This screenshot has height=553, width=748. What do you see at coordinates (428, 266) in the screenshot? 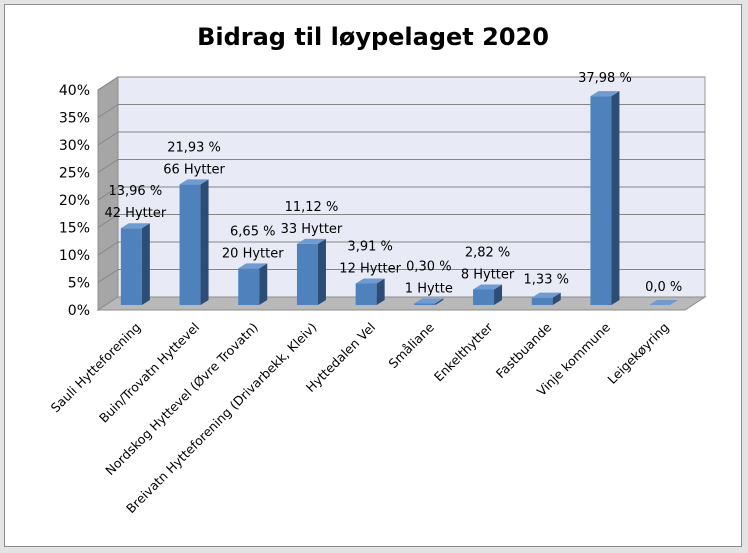
I see `data-label: 0,30 %` at bounding box center [428, 266].